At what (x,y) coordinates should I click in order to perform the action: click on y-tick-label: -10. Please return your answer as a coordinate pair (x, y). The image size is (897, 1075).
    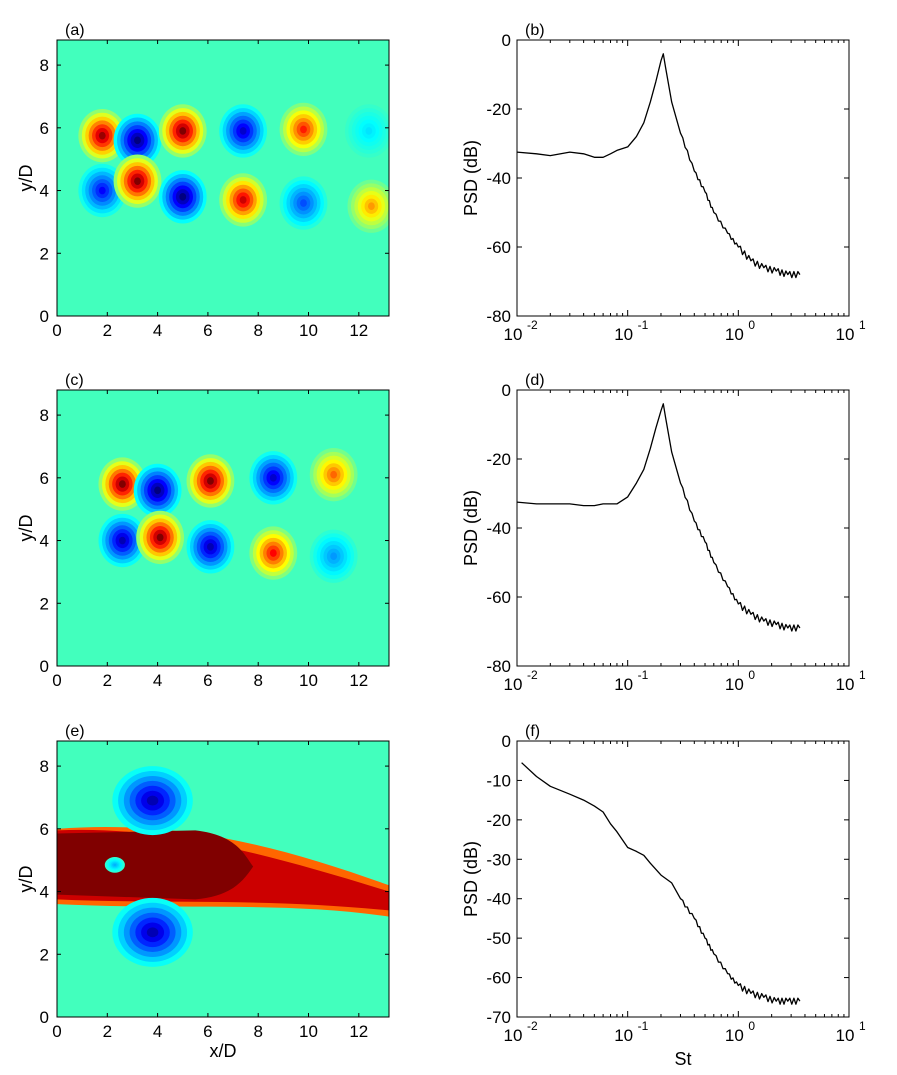
    Looking at the image, I should click on (498, 780).